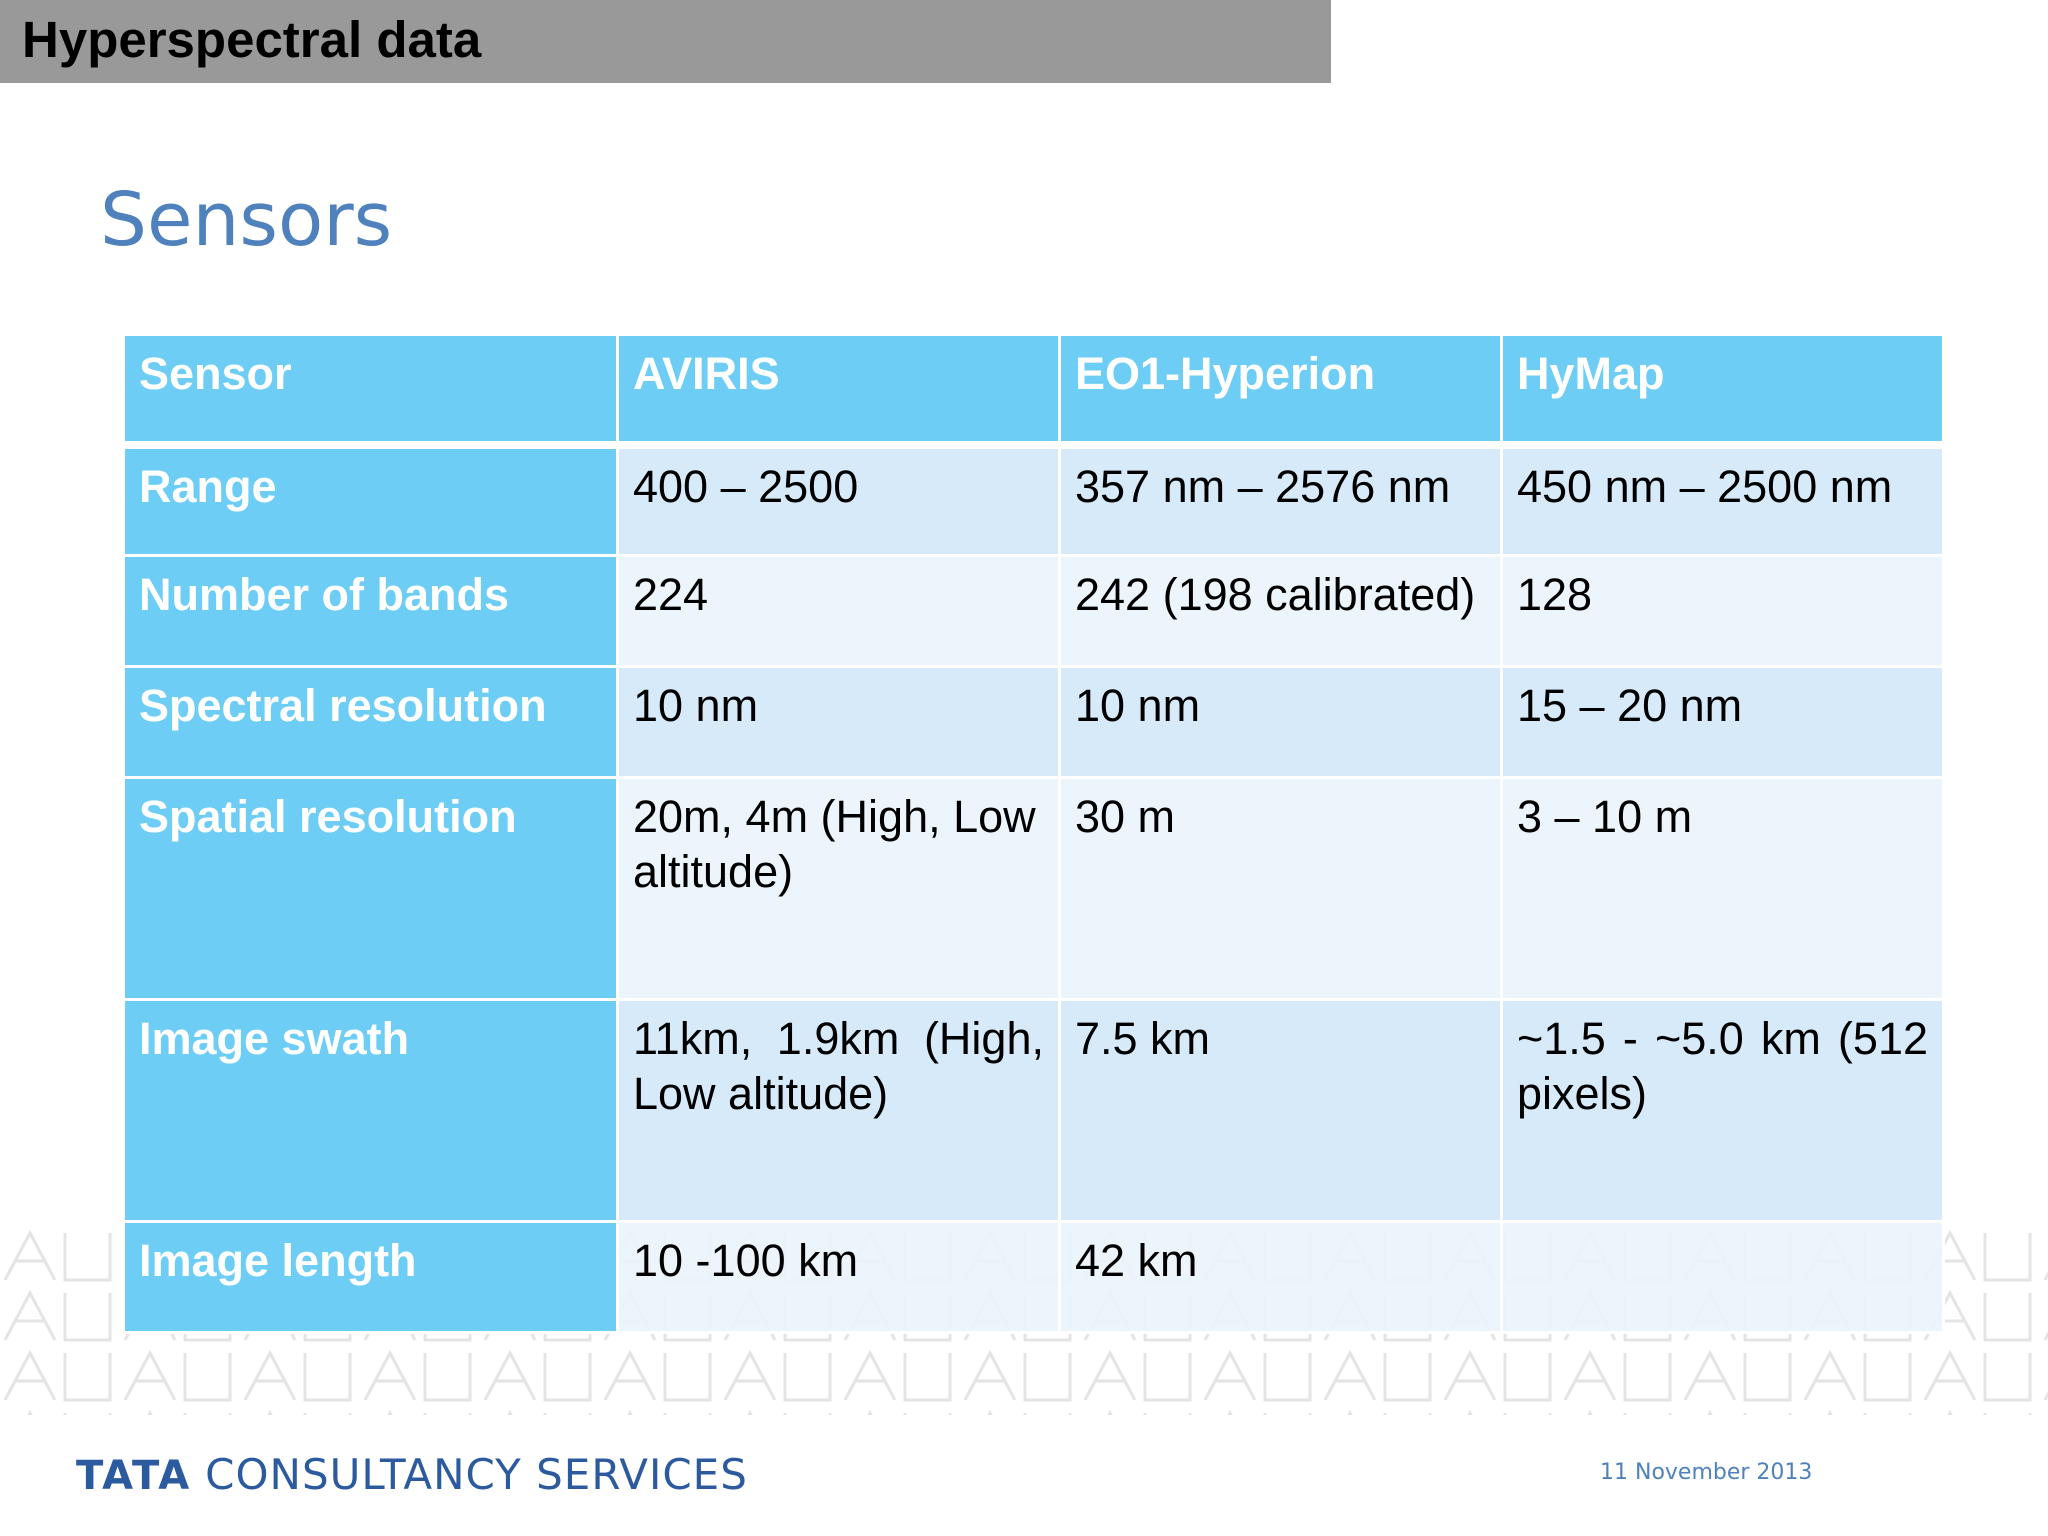 This screenshot has width=2048, height=1536. Describe the element at coordinates (1722, 500) in the screenshot. I see `table-cell: 450 nm – 2500 nm` at that location.